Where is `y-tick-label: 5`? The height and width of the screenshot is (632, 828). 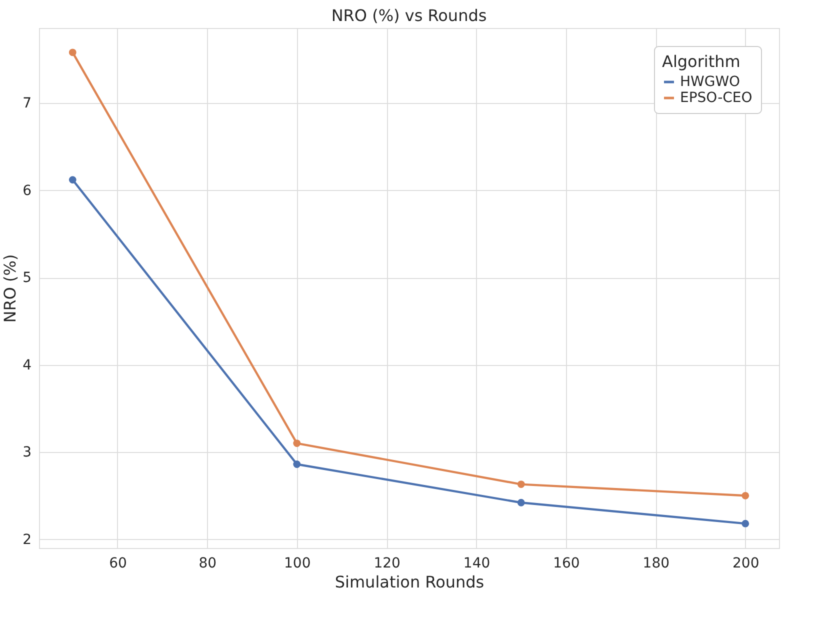
y-tick-label: 5 is located at coordinates (27, 278).